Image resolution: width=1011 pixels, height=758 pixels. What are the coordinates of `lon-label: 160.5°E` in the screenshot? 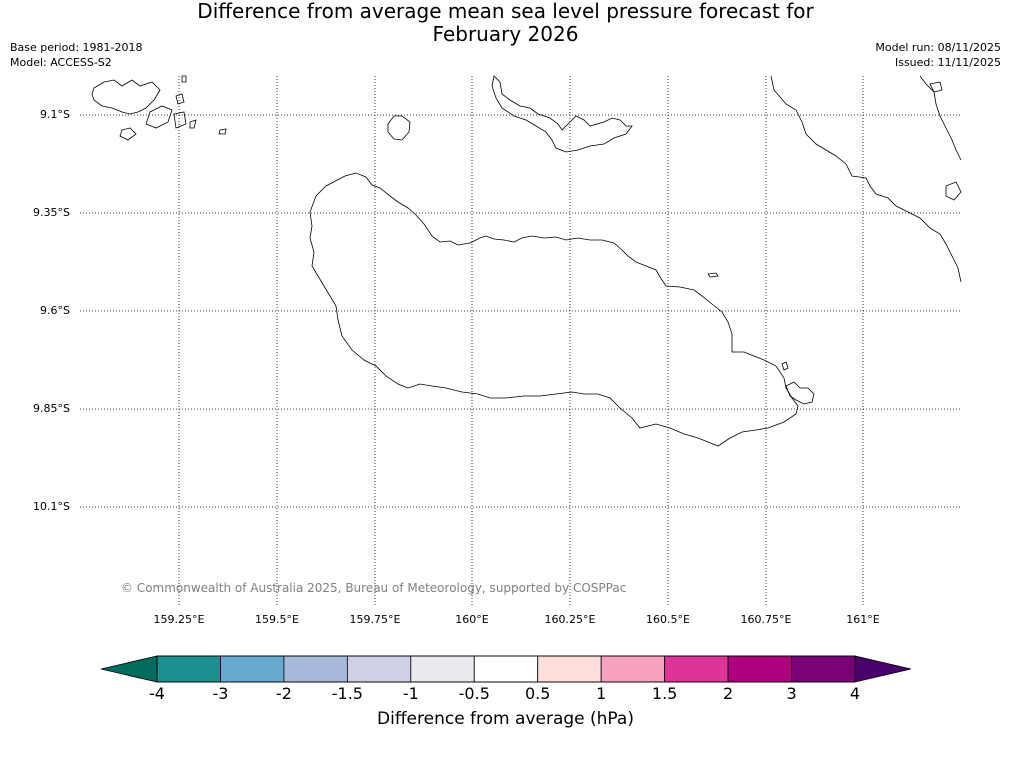 It's located at (668, 619).